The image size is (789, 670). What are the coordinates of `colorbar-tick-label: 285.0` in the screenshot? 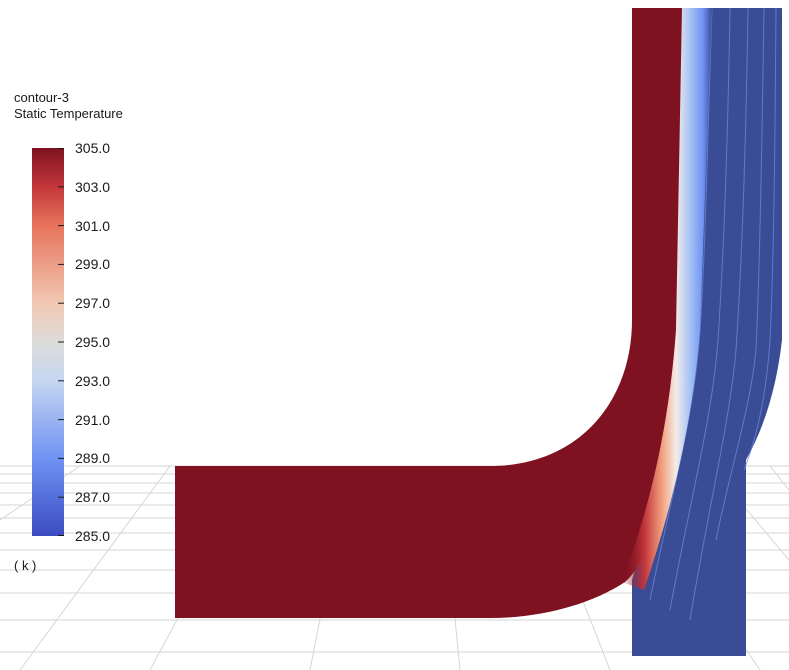 It's located at (93, 536).